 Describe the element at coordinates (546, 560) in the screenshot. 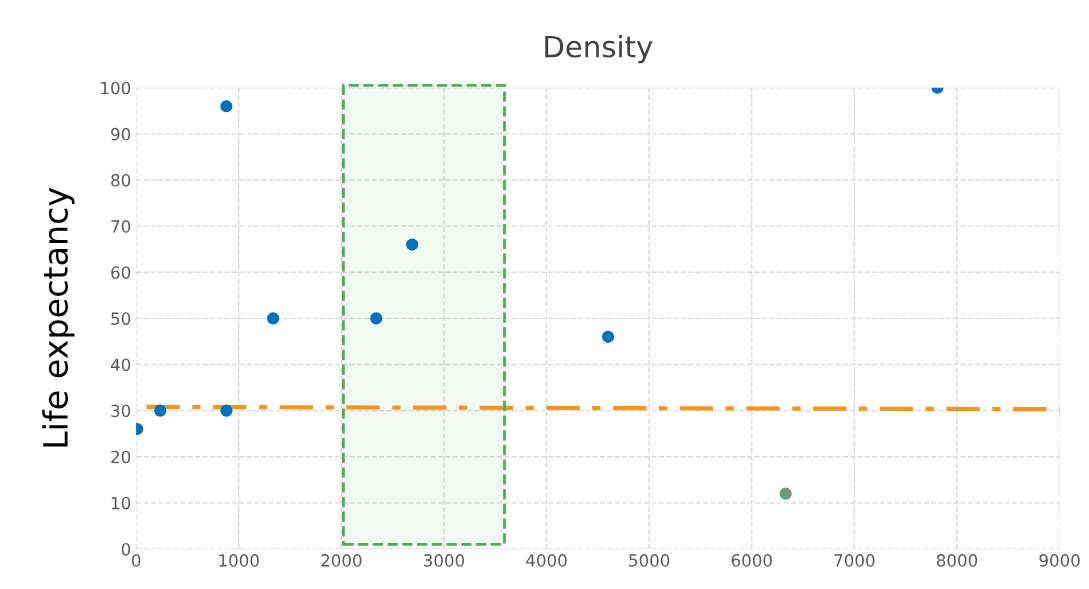

I see `x-tick-label: 4000` at that location.